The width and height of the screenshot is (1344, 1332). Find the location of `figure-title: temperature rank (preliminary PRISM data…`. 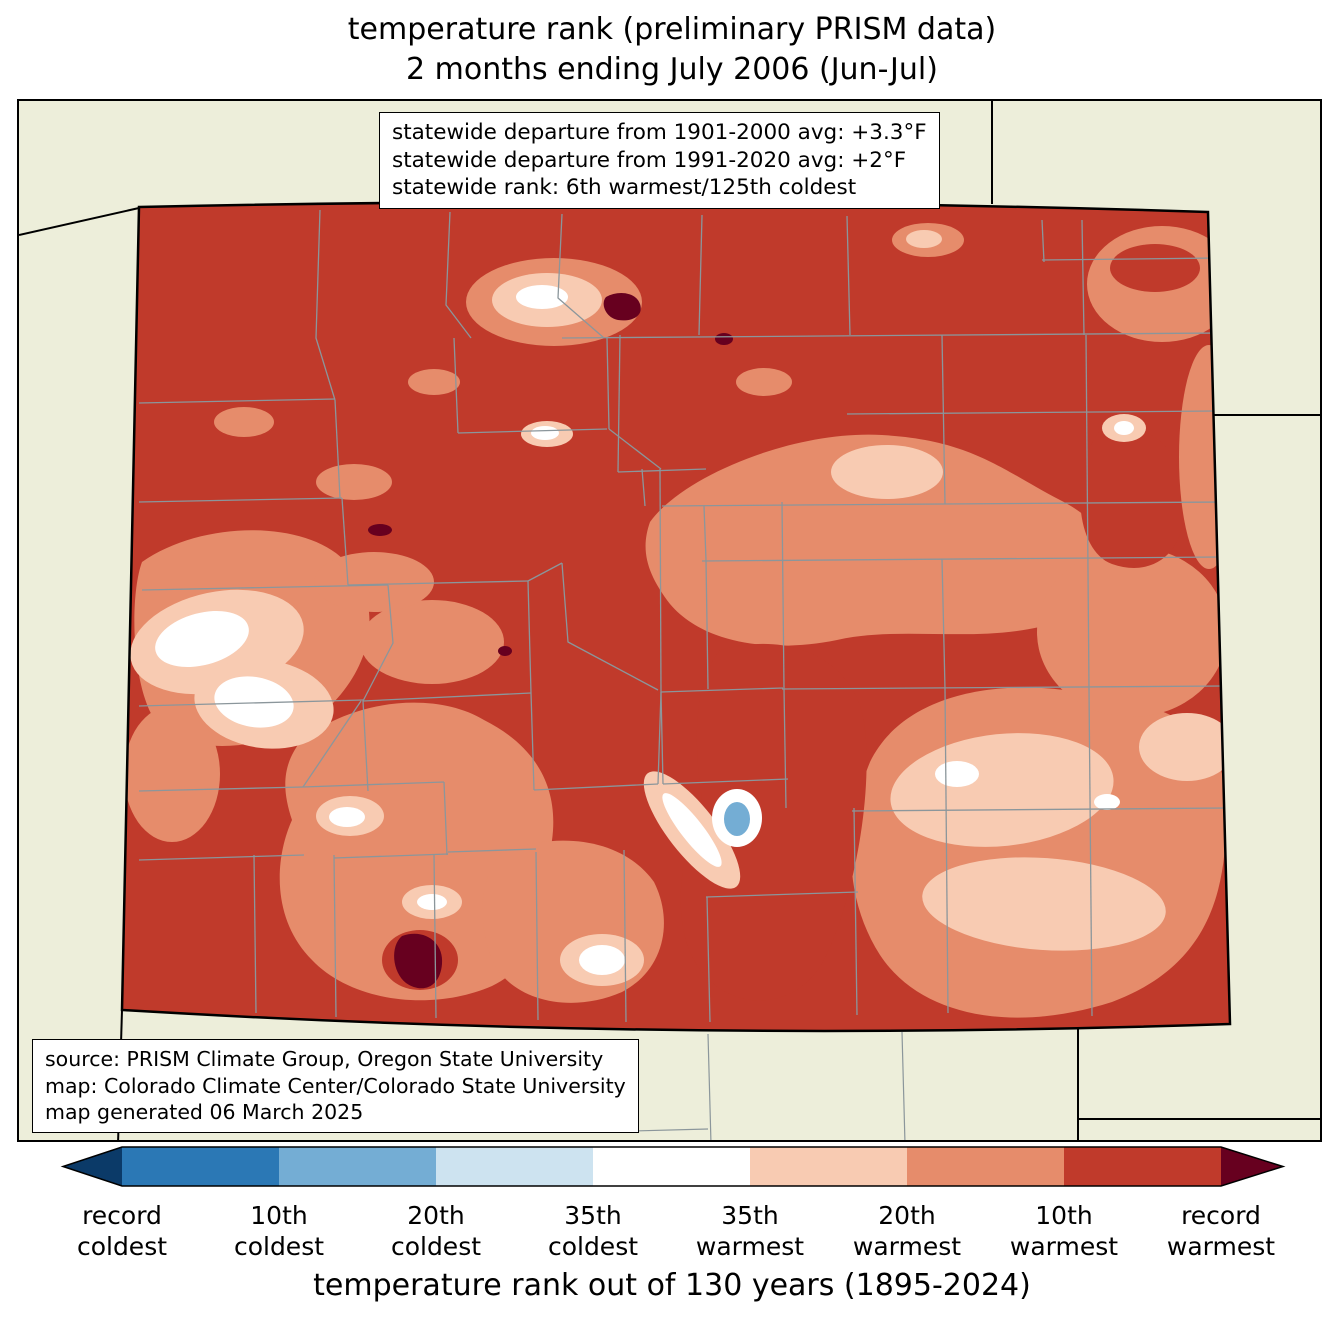

figure-title: temperature rank (preliminary PRISM data… is located at coordinates (672, 50).